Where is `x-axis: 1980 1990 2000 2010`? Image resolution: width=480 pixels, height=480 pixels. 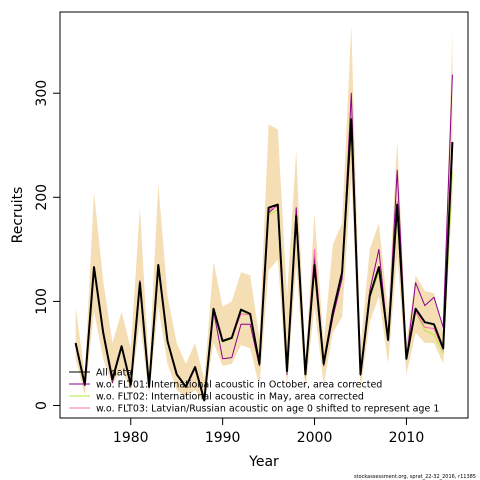
x-axis: 1980 1990 2000 2010 is located at coordinates (268, 432).